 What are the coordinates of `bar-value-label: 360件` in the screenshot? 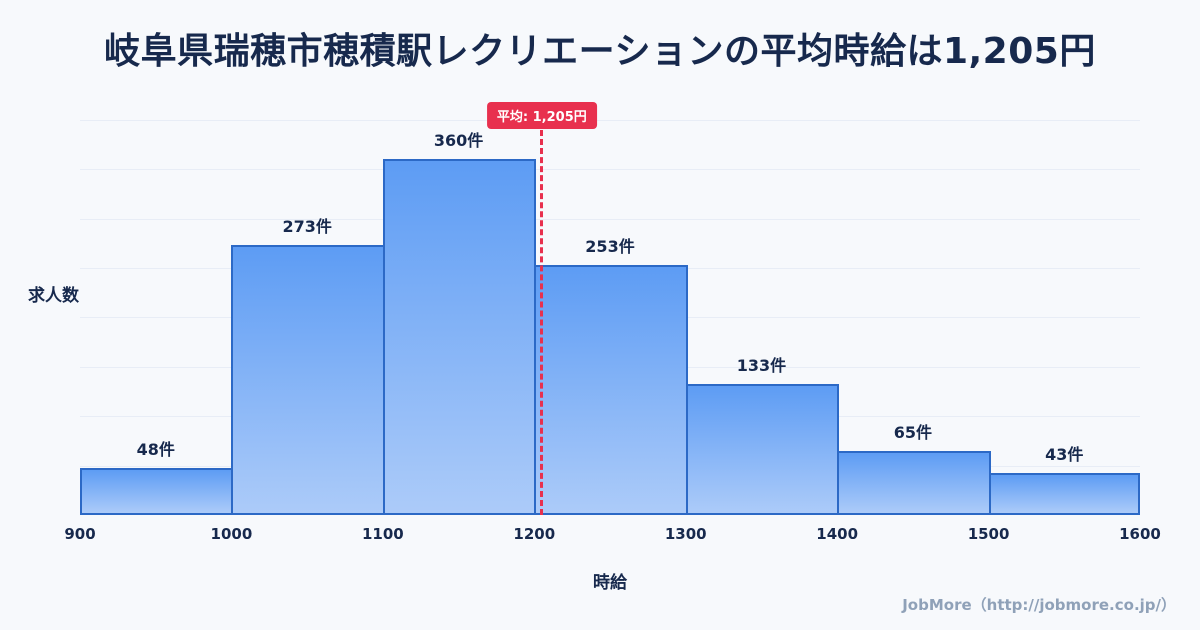 It's located at (458, 141).